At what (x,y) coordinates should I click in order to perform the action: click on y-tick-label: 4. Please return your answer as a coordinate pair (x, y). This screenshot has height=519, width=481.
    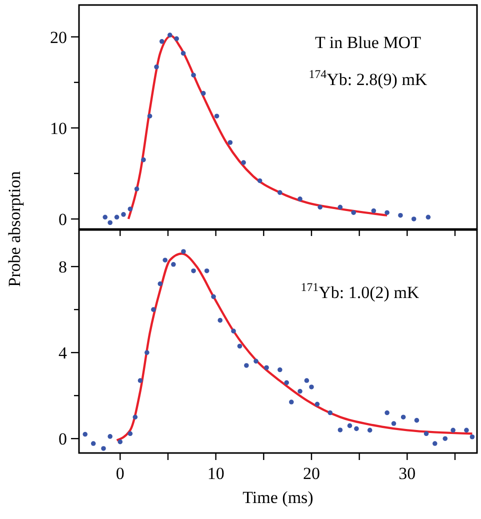
    Looking at the image, I should click on (63, 353).